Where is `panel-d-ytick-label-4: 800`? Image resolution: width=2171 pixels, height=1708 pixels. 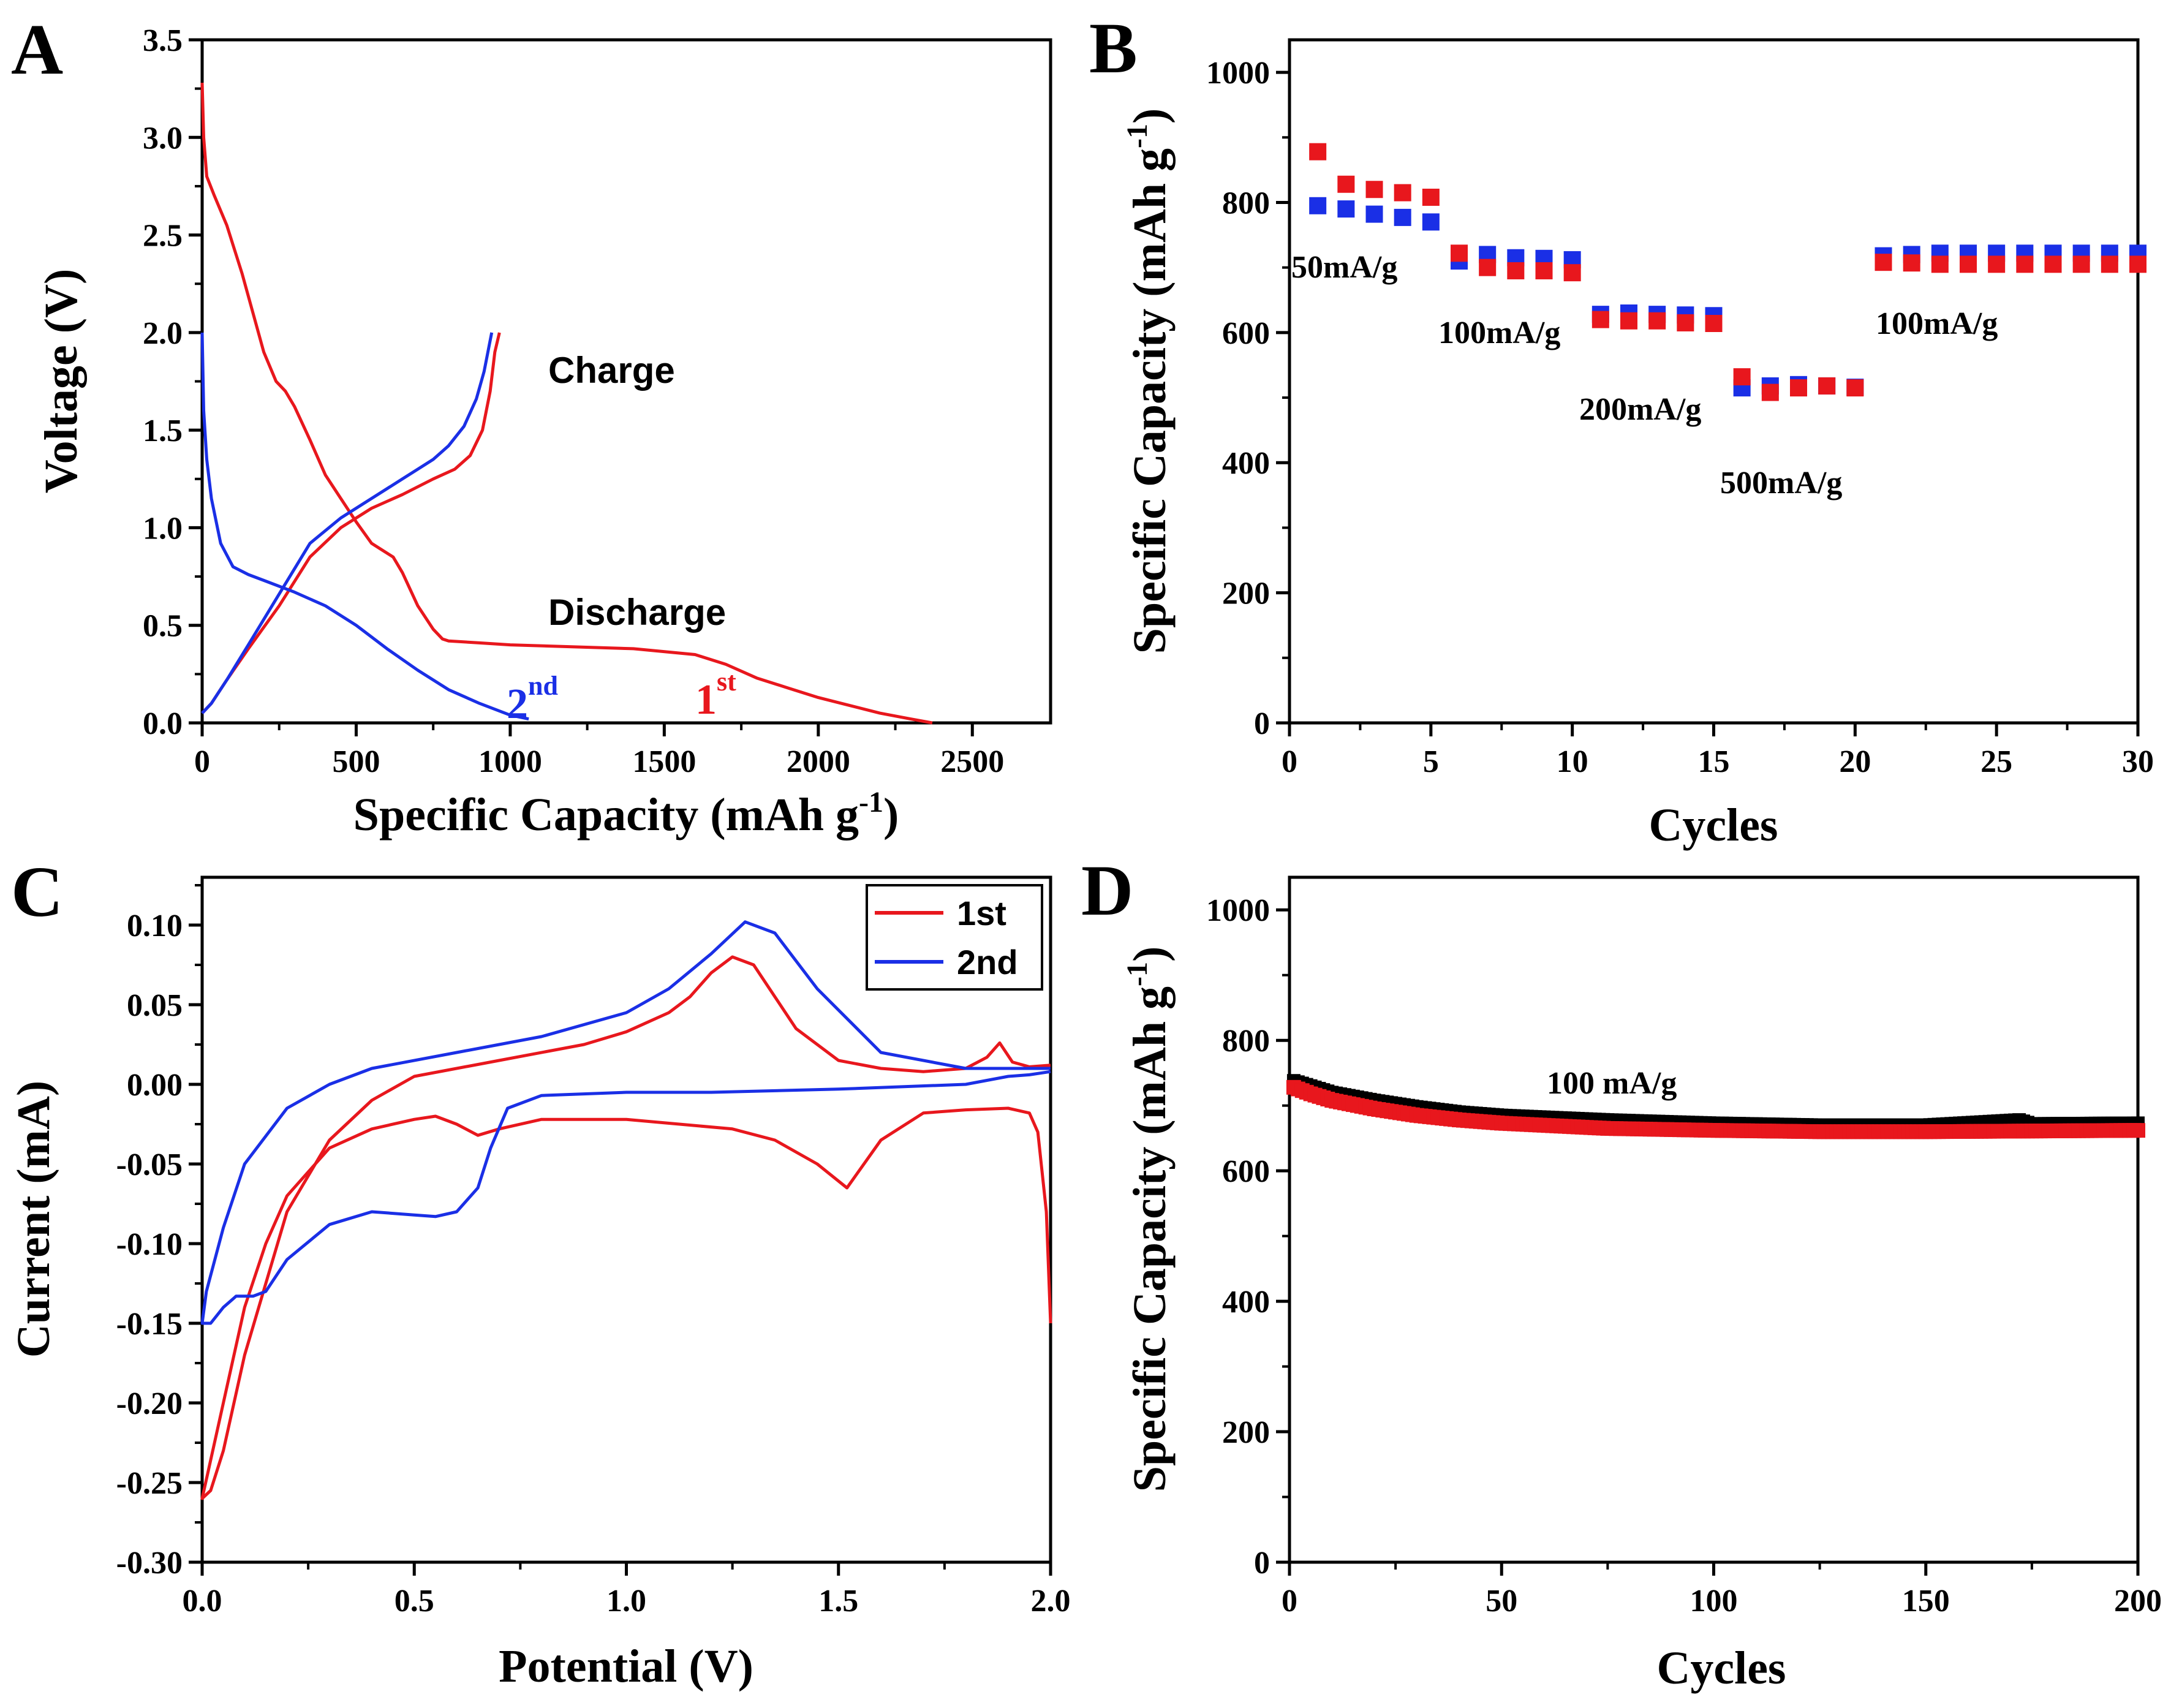 panel-d-ytick-label-4: 800 is located at coordinates (1246, 1041).